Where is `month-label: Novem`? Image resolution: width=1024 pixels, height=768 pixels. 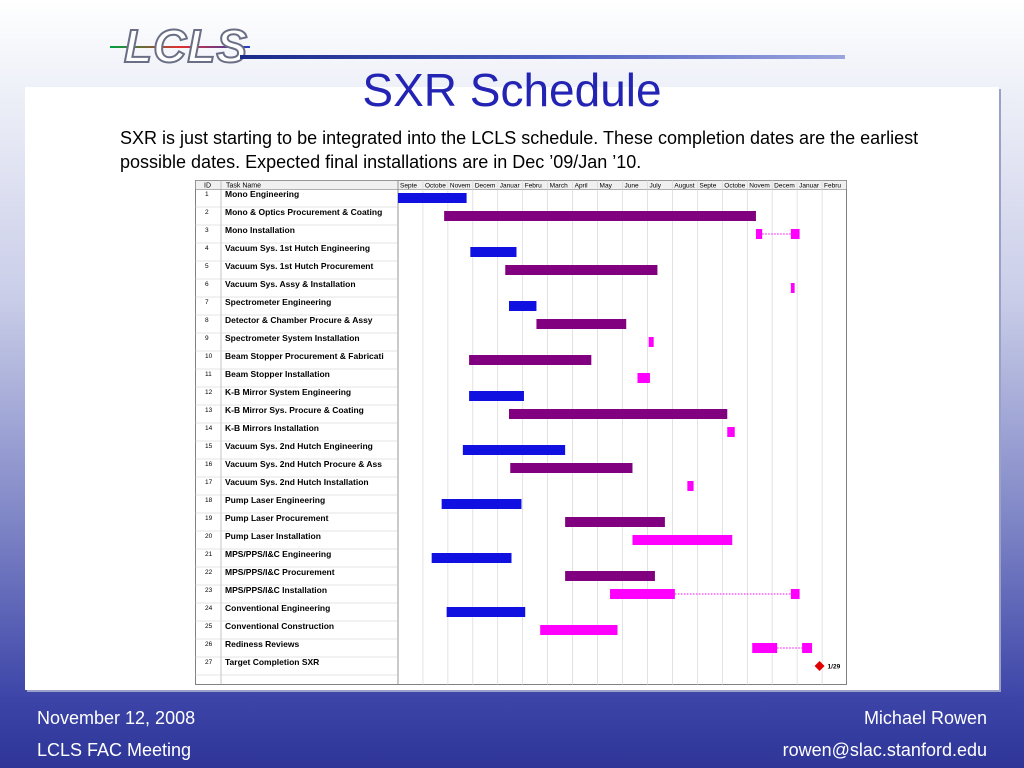 month-label: Novem is located at coordinates (759, 186).